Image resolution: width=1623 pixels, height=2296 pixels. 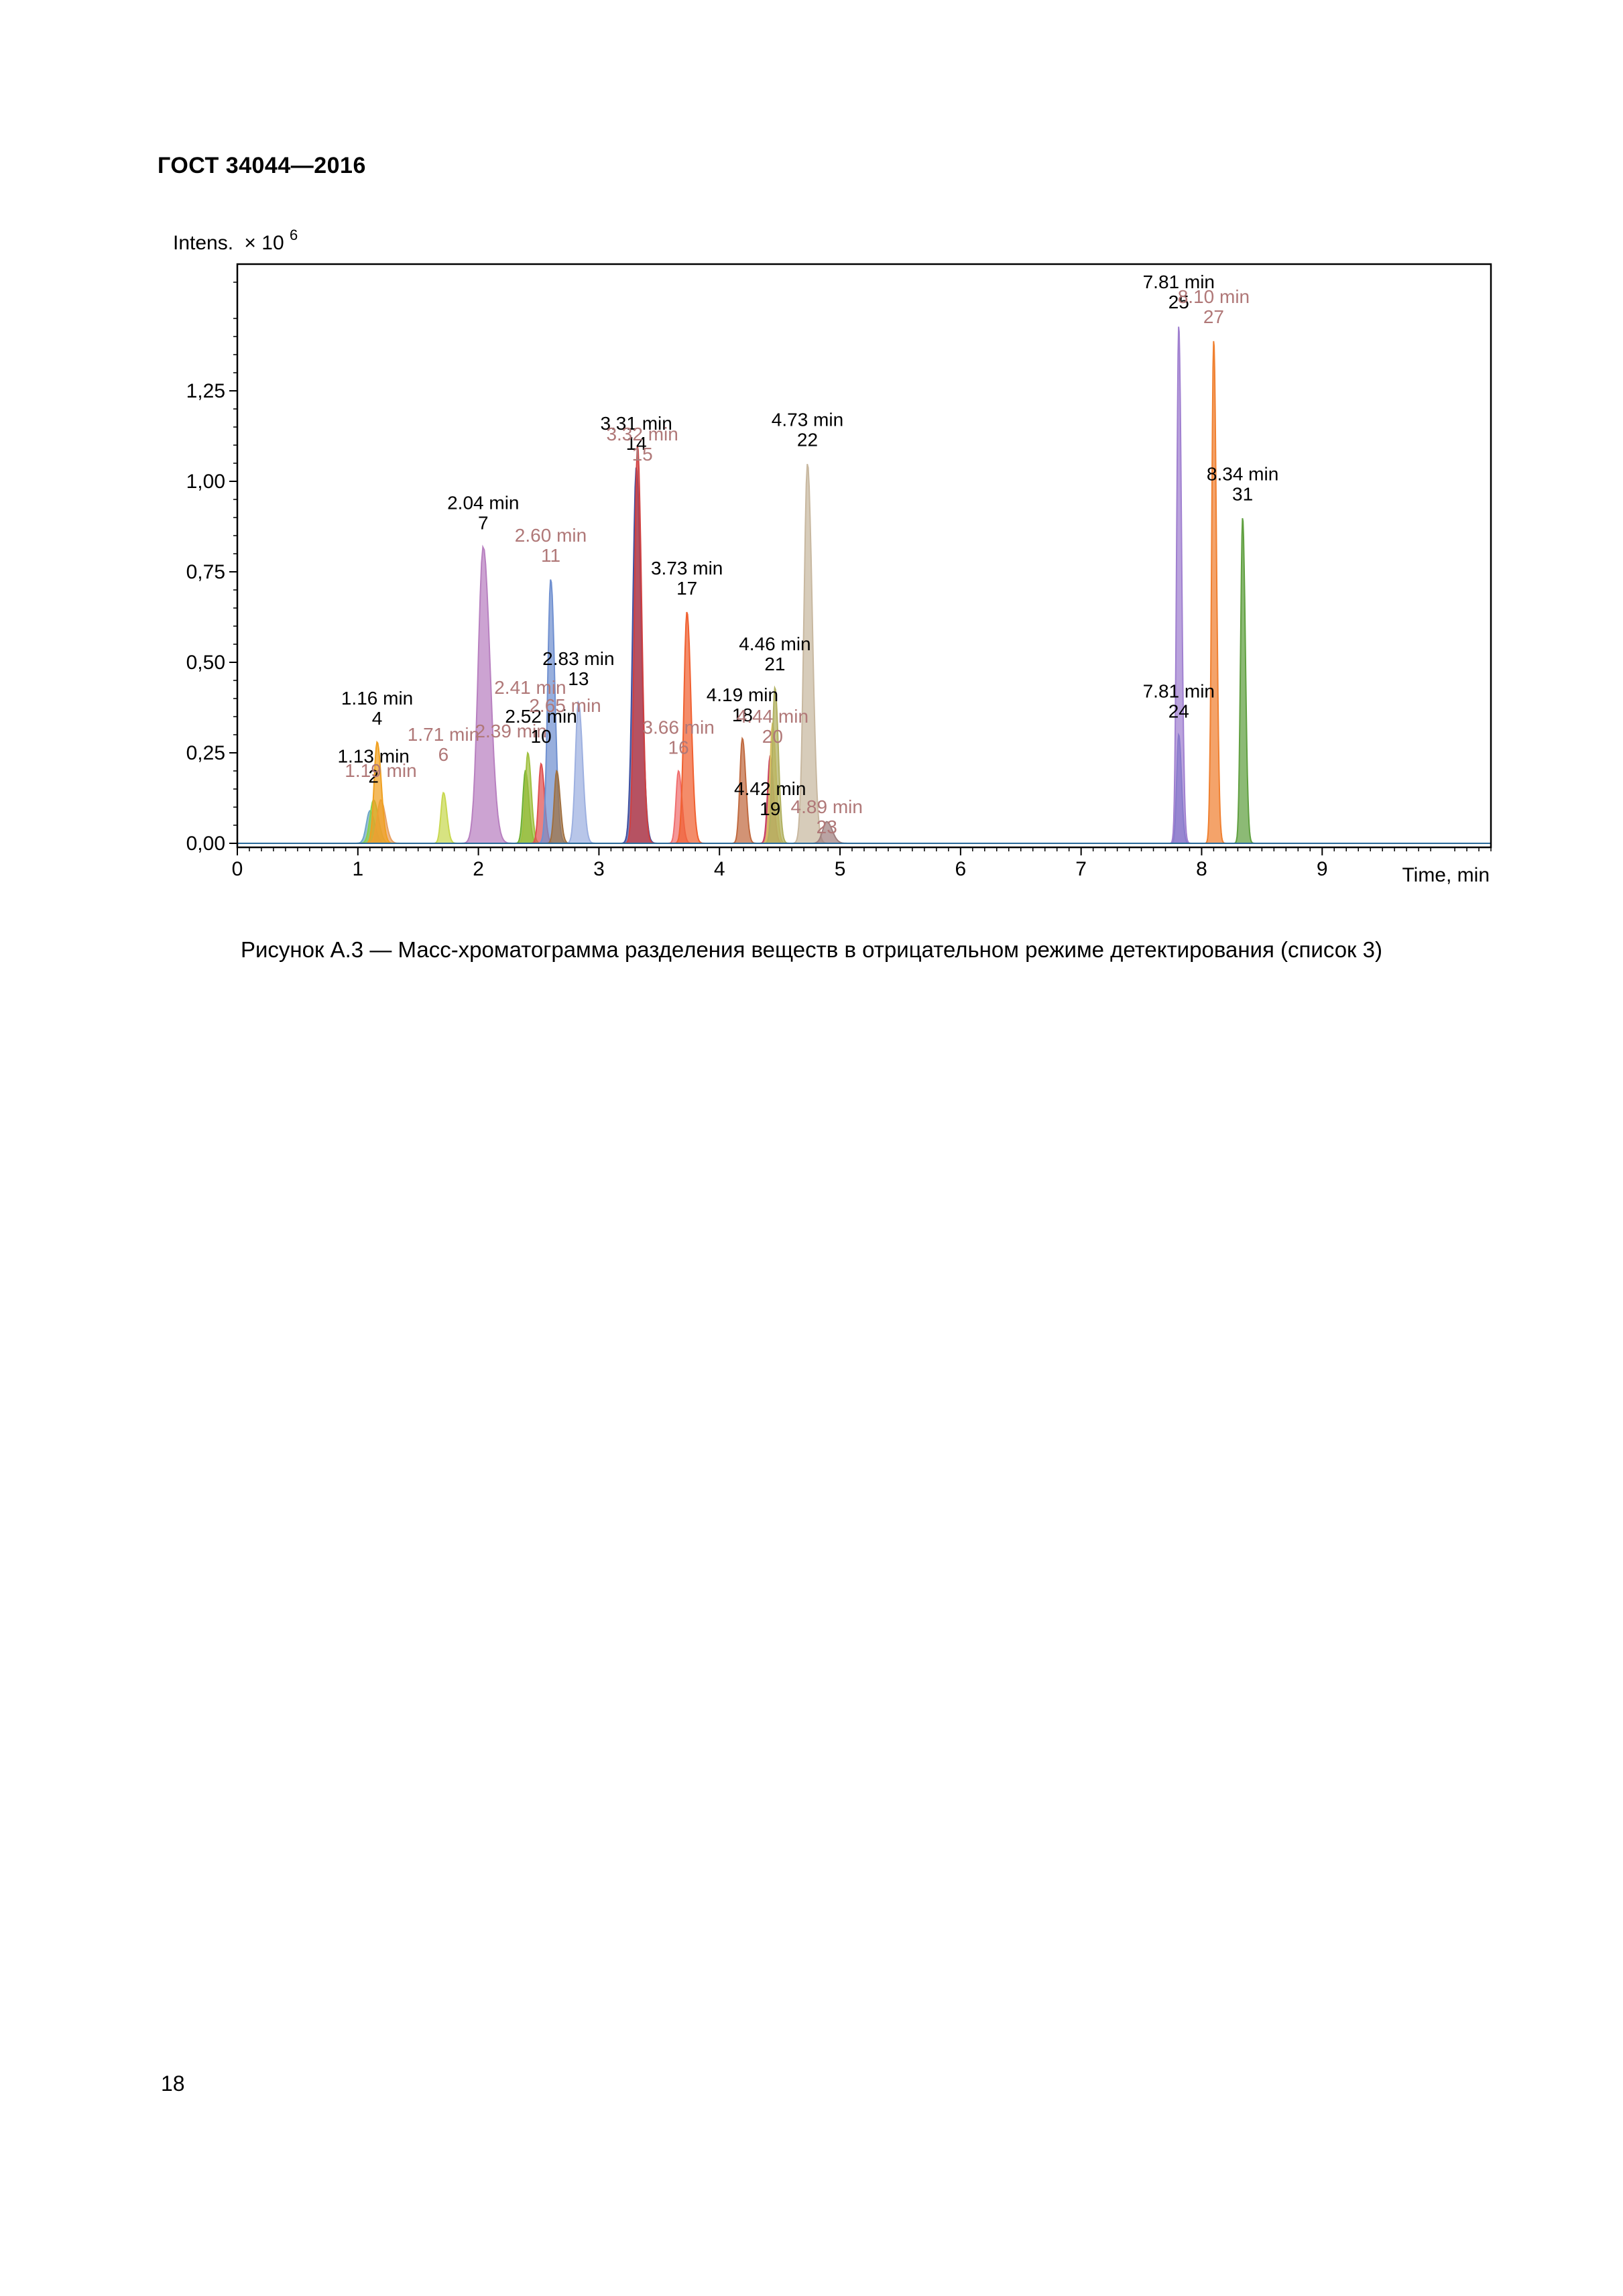 What do you see at coordinates (1201, 869) in the screenshot?
I see `x-tick-label: 8` at bounding box center [1201, 869].